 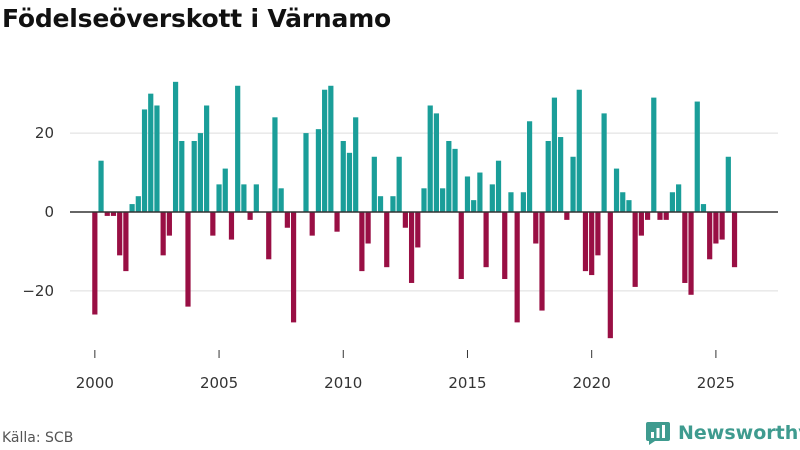 I want to click on chart-title: Födelseöverskott i Värnamo, so click(x=197, y=18).